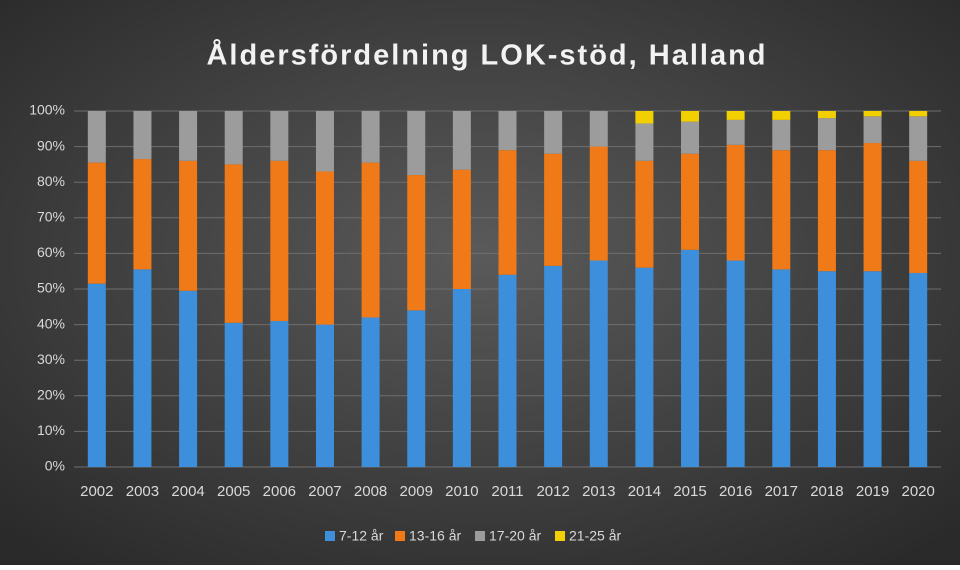  What do you see at coordinates (435, 536) in the screenshot?
I see `legend-label: 13-16 år` at bounding box center [435, 536].